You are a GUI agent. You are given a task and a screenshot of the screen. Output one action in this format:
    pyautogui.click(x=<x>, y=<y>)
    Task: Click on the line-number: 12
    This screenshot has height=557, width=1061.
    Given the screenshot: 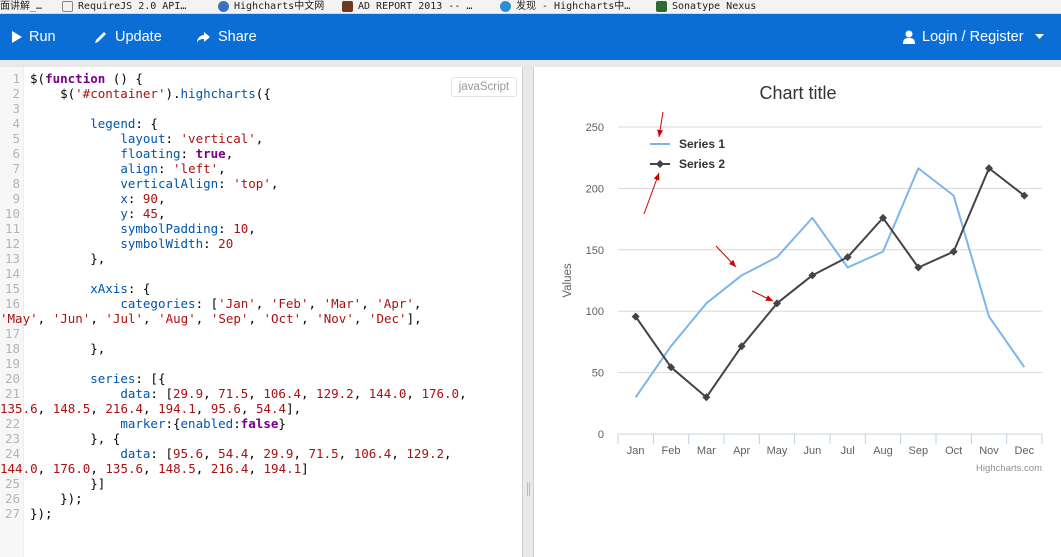 What is the action you would take?
    pyautogui.click(x=12, y=243)
    